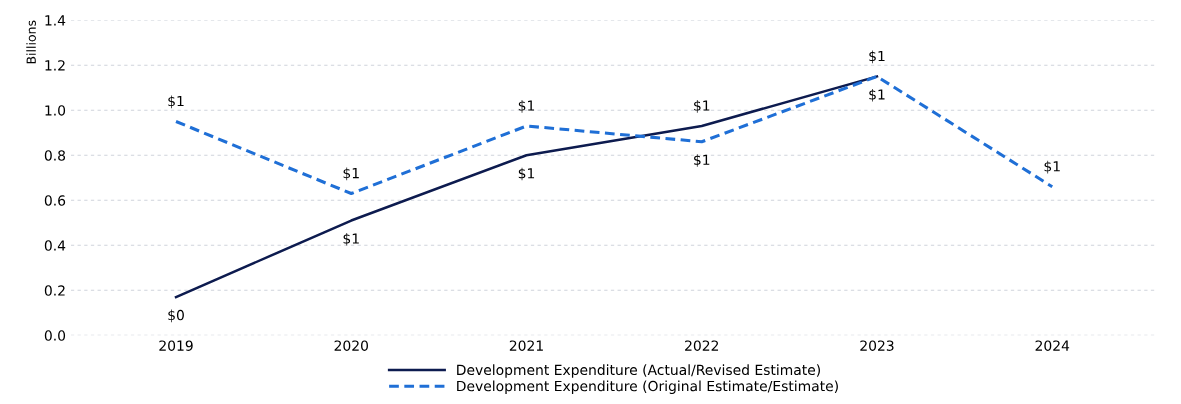 This screenshot has height=404, width=1181. Describe the element at coordinates (647, 387) in the screenshot. I see `legend-label: Development Expenditure (Original Estimate/Estimate)` at that location.